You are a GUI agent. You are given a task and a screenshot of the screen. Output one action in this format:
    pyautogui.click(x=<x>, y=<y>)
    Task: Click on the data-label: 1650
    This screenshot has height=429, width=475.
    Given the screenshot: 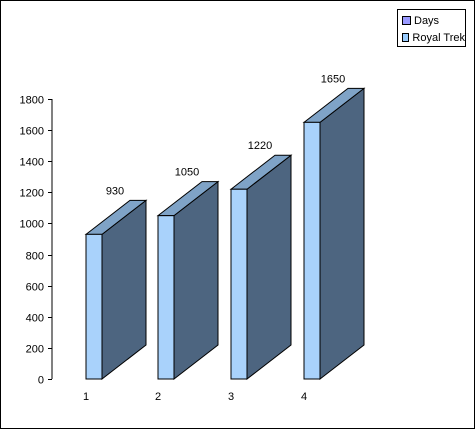 What is the action you would take?
    pyautogui.click(x=333, y=79)
    